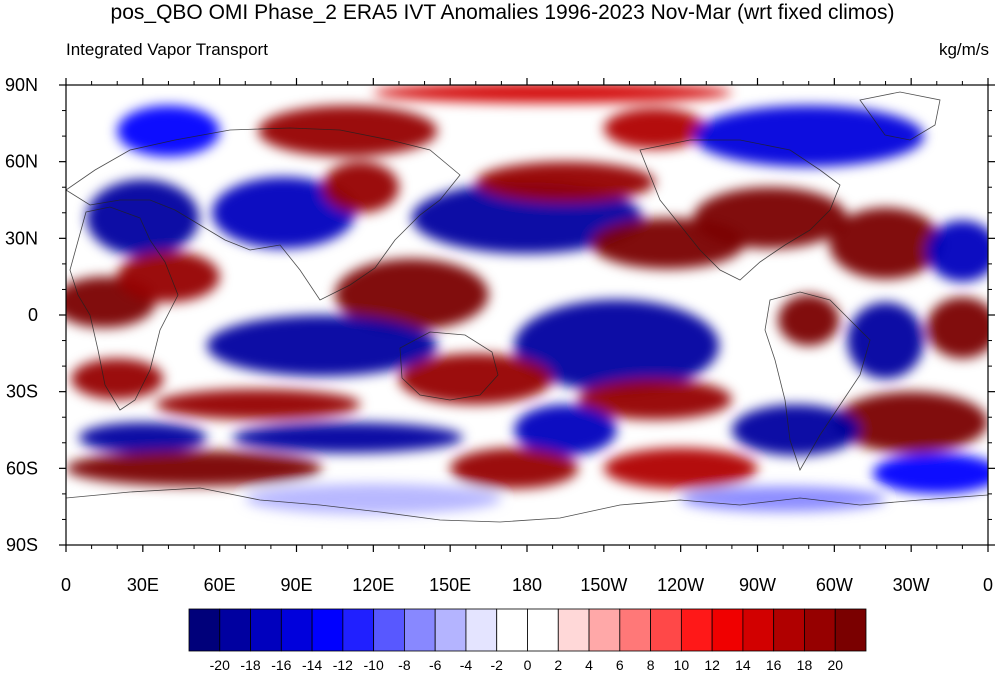  What do you see at coordinates (220, 665) in the screenshot?
I see `colorbar-label: -20` at bounding box center [220, 665].